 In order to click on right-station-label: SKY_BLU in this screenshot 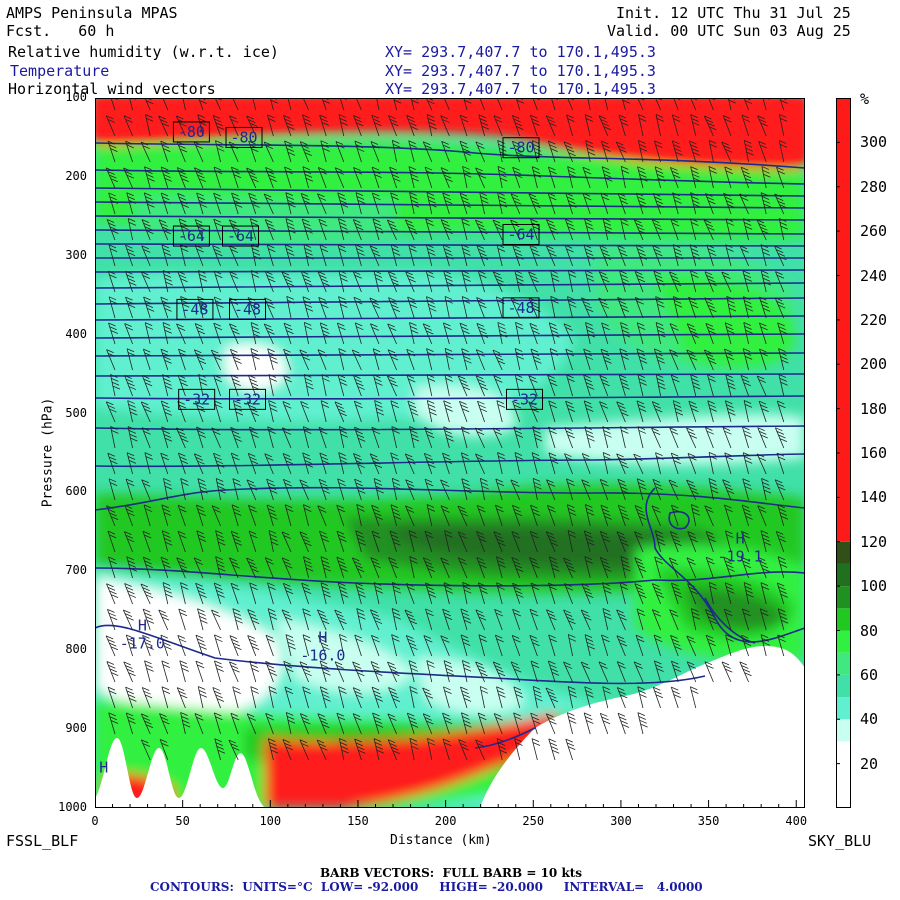, I will do `click(840, 841)`.